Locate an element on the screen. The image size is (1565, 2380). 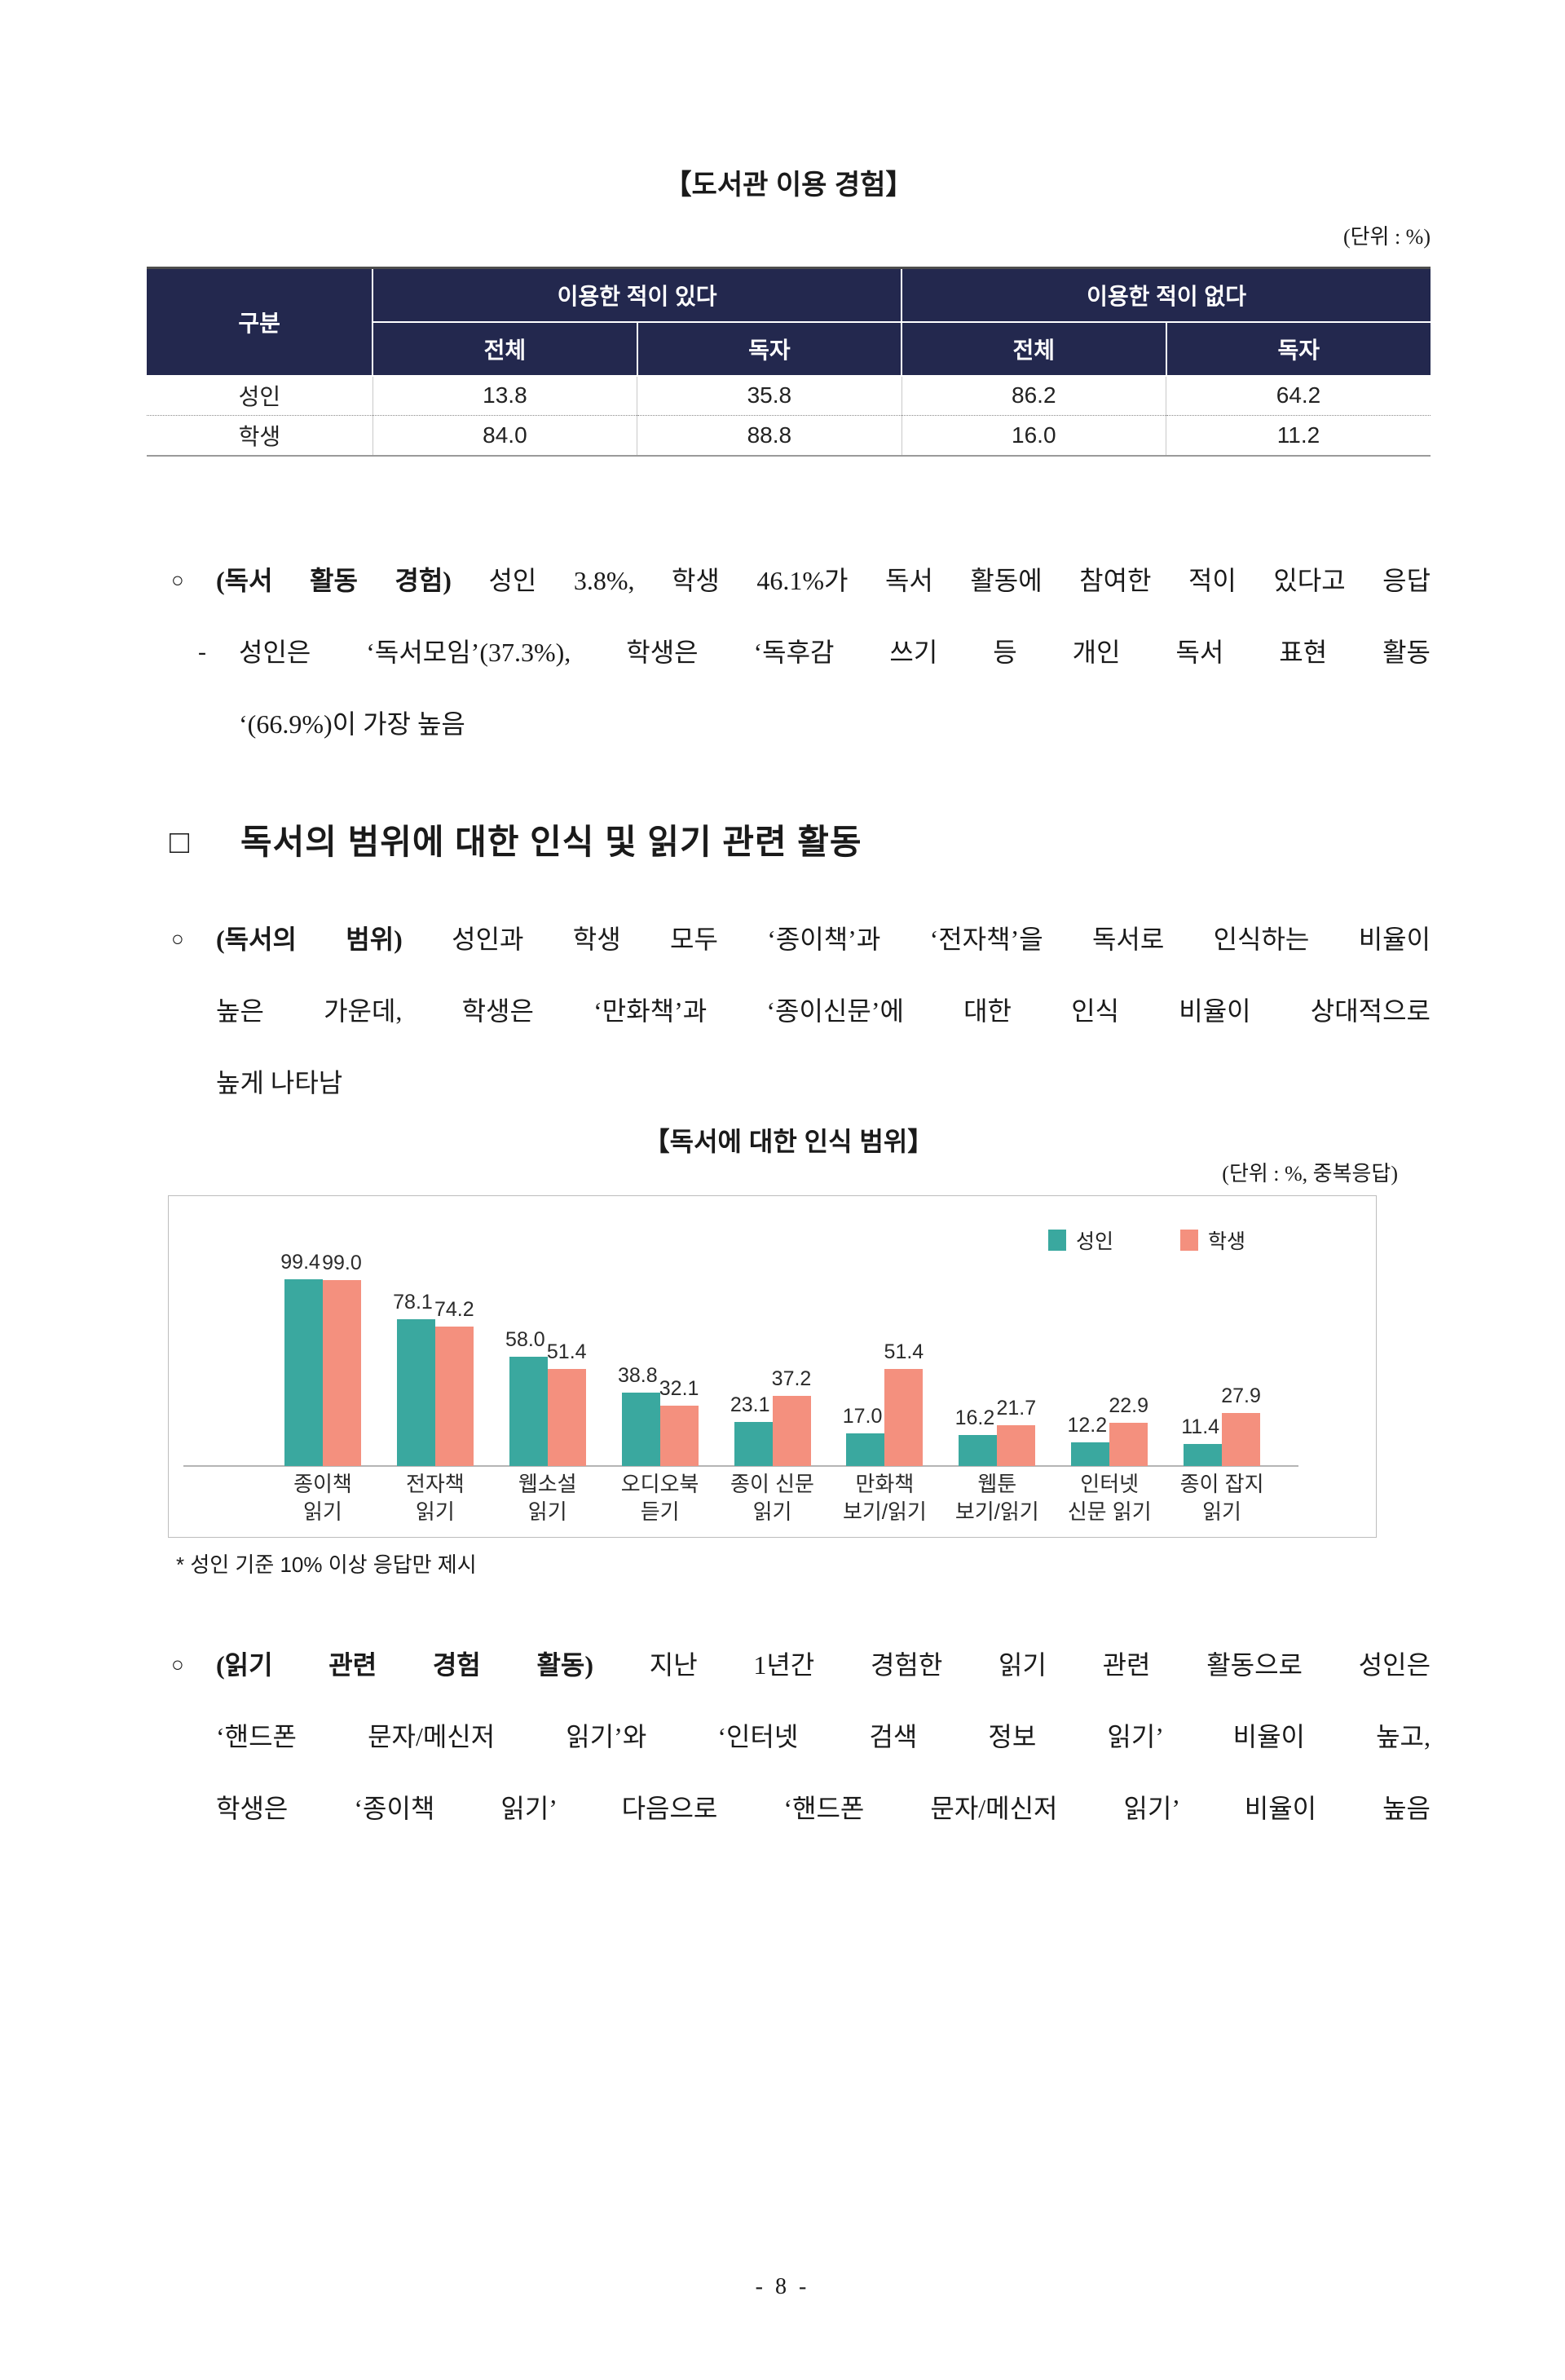
legend-swatch-adult is located at coordinates (1056, 1240).